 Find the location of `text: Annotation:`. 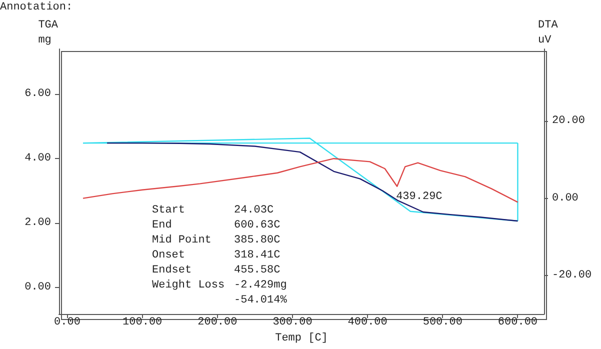

text: Annotation: is located at coordinates (36, 8).